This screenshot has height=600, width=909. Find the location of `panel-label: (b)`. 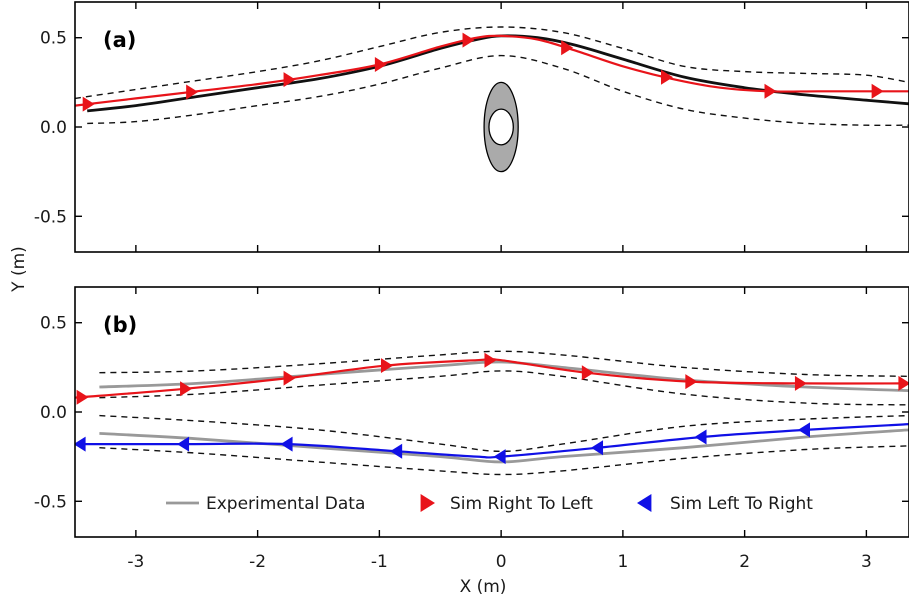

panel-label: (b) is located at coordinates (120, 325).